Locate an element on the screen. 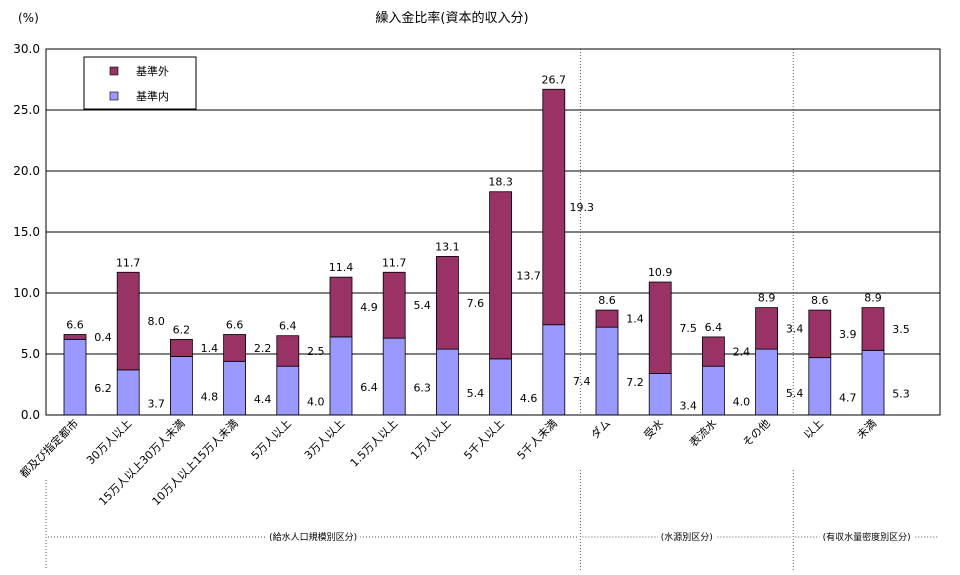 The height and width of the screenshot is (575, 960). kijunnai-value-label: 4.7 is located at coordinates (848, 397).